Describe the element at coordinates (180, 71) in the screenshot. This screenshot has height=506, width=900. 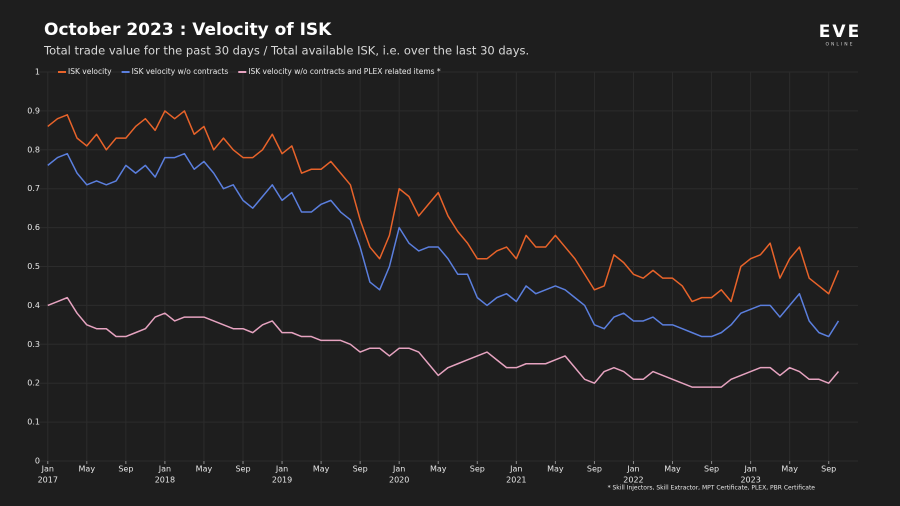
I see `legend-label: ISK velocity w/o contracts` at that location.